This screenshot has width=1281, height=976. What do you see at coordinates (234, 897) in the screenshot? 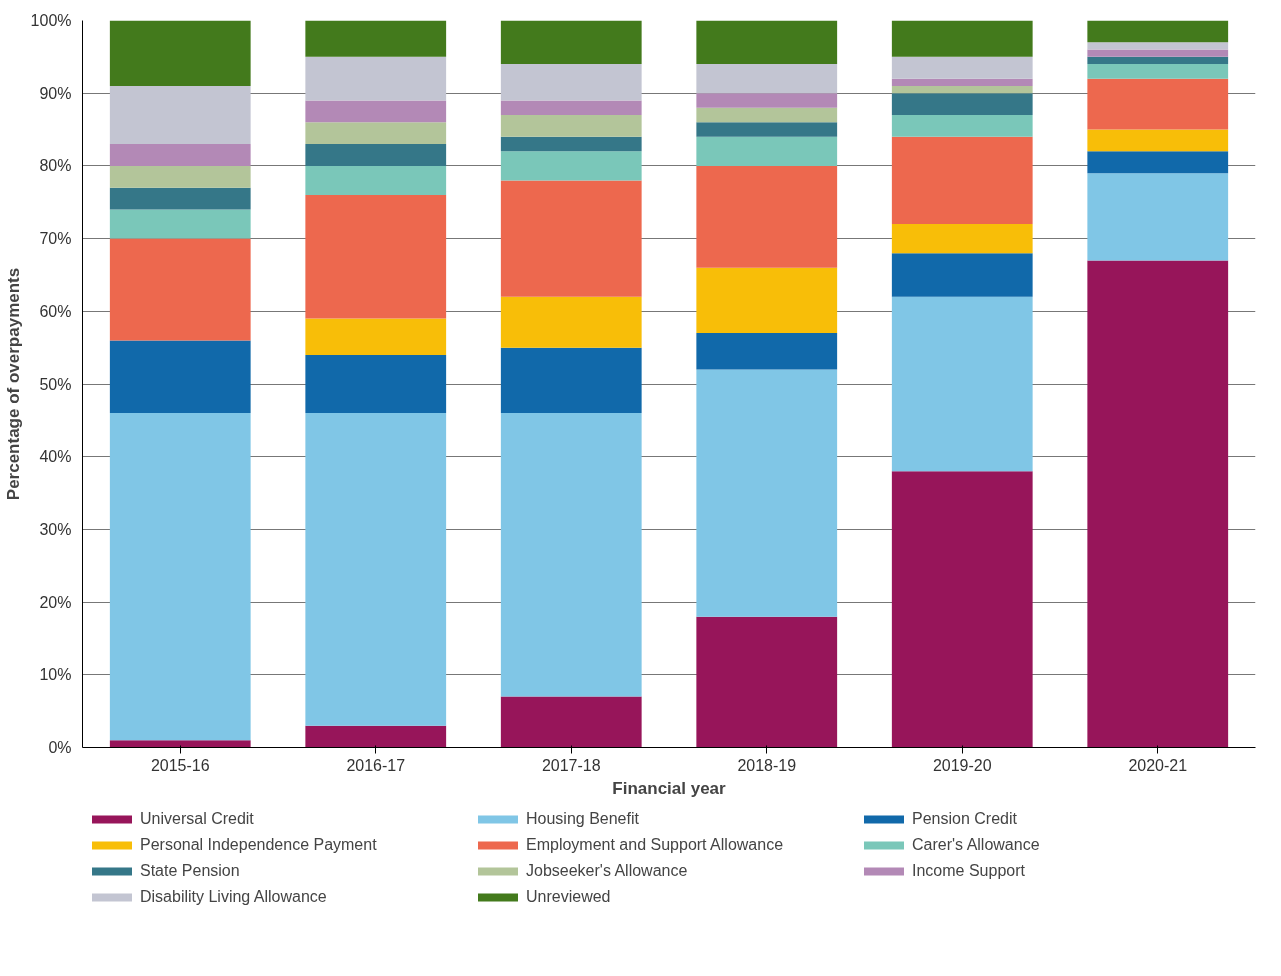
I see `legend-label: Disability Living Allowance` at bounding box center [234, 897].